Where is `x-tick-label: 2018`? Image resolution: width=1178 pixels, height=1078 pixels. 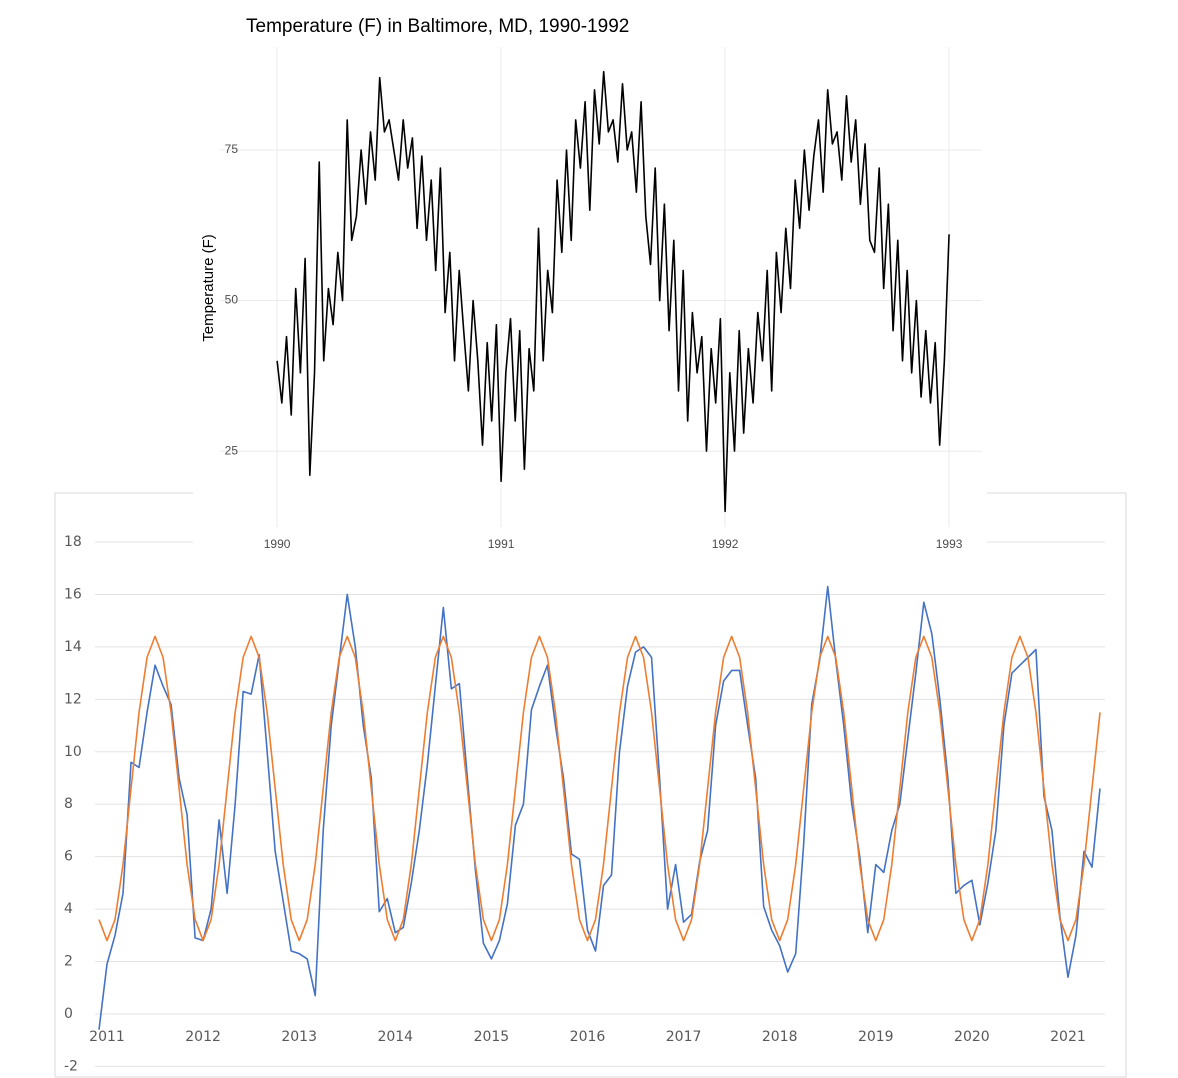
x-tick-label: 2018 is located at coordinates (780, 1037).